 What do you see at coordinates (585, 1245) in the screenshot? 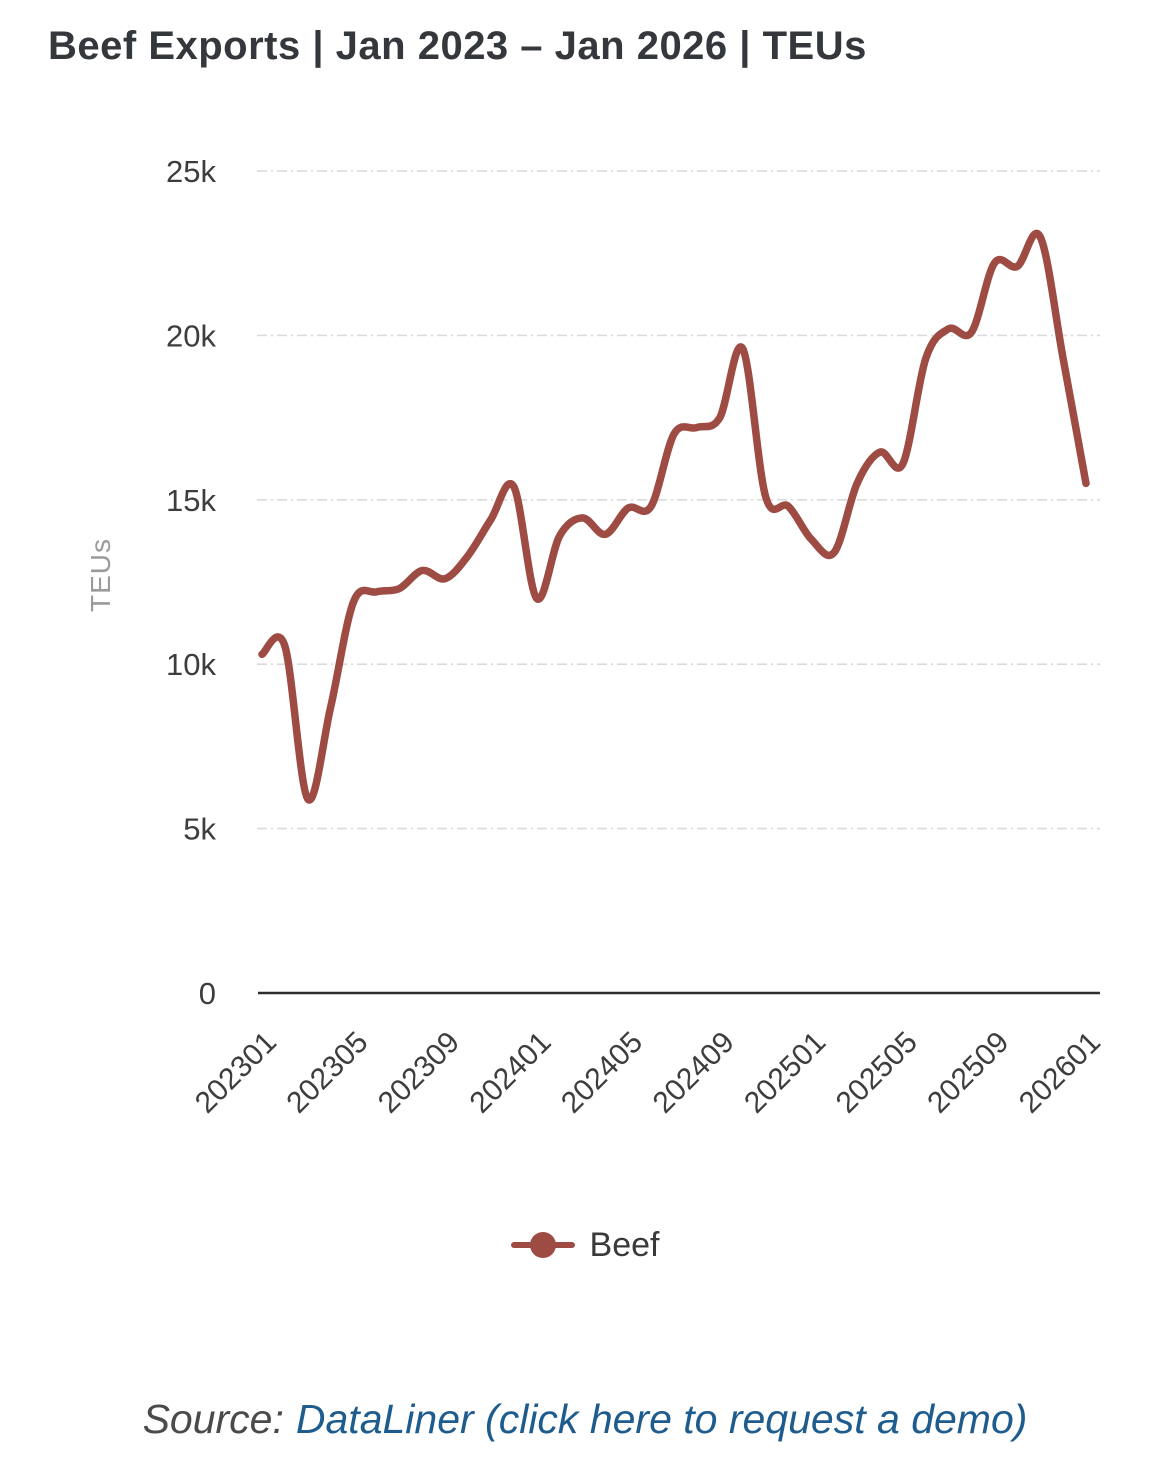
I see `legend-item-beef: Beef` at bounding box center [585, 1245].